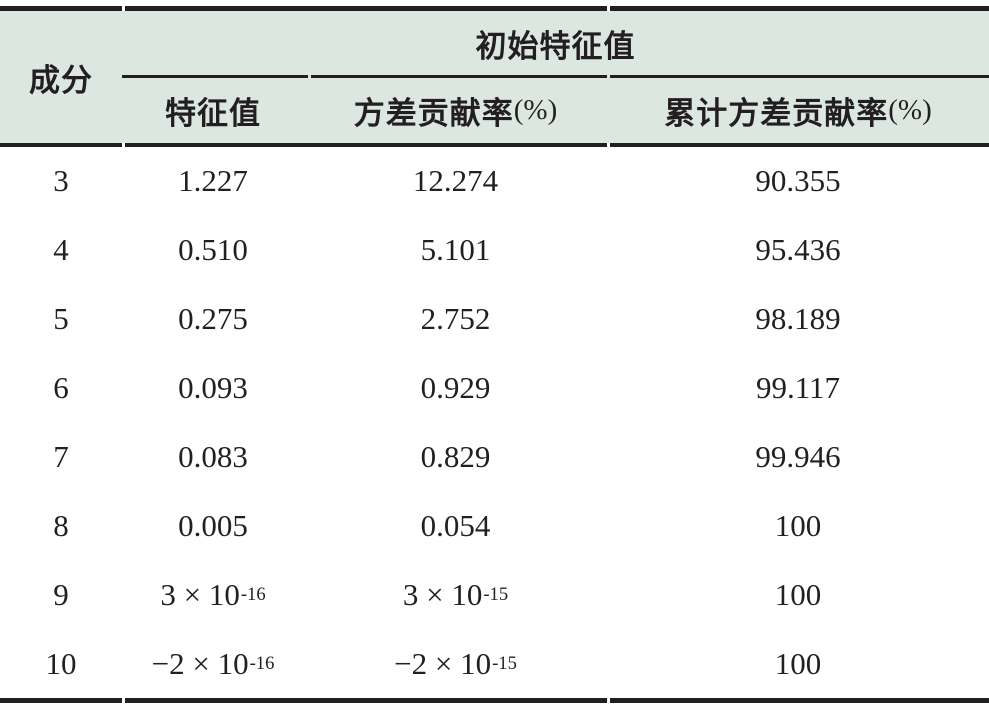  I want to click on variance-header-cell: 方差贡献率 (%), so click(455, 110).